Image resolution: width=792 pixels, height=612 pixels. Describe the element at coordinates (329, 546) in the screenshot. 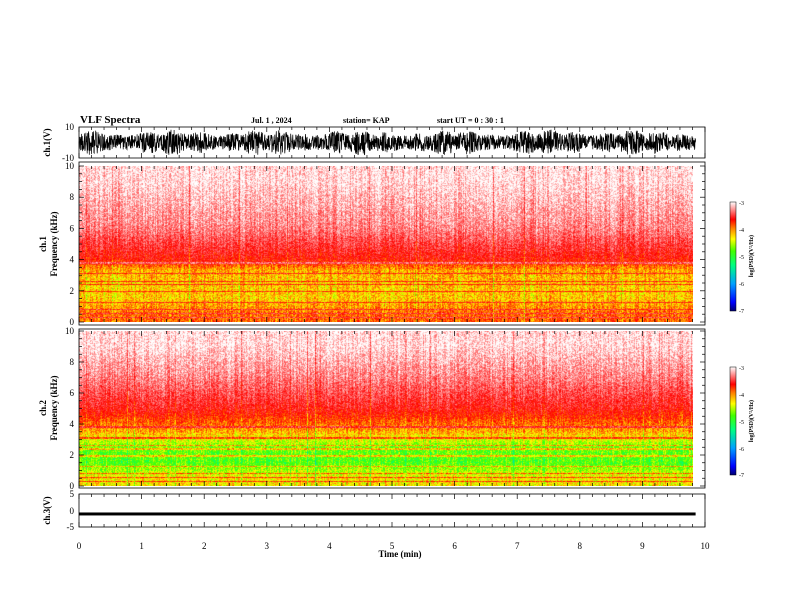

I see `x-tick-label: 4` at that location.